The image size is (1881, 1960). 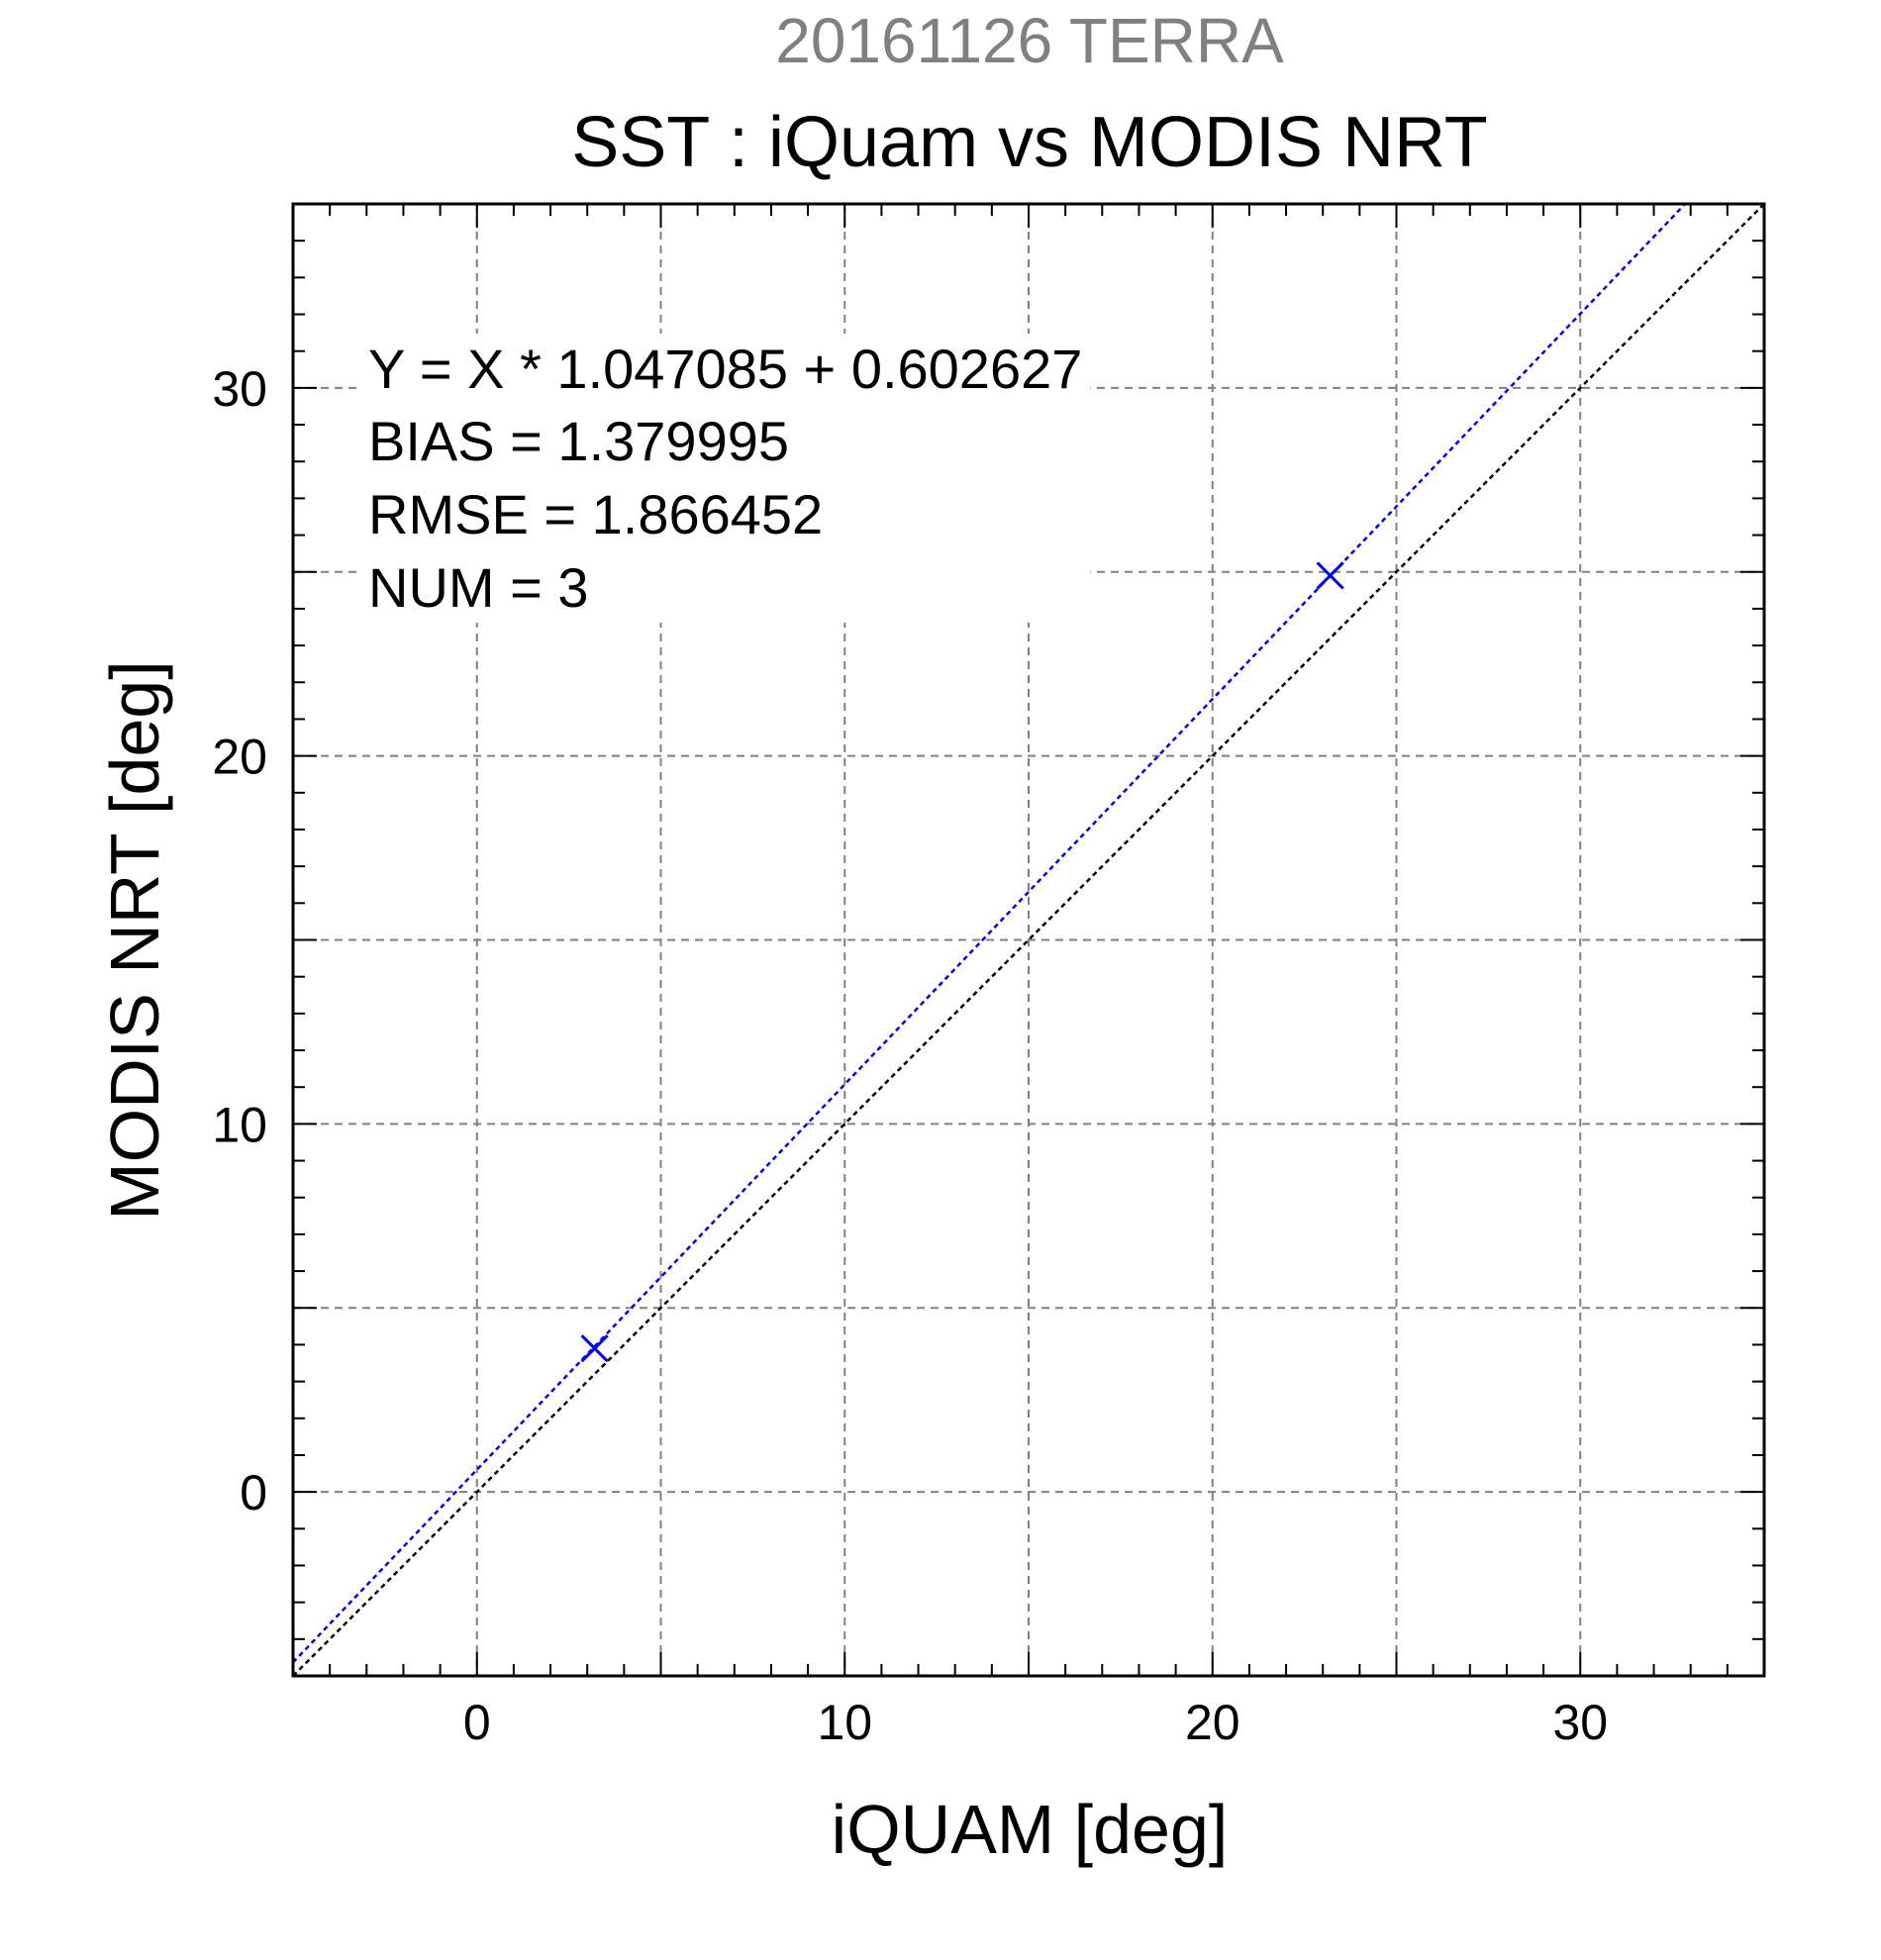 What do you see at coordinates (579, 441) in the screenshot?
I see `stat-bias: BIAS = 1.379995` at bounding box center [579, 441].